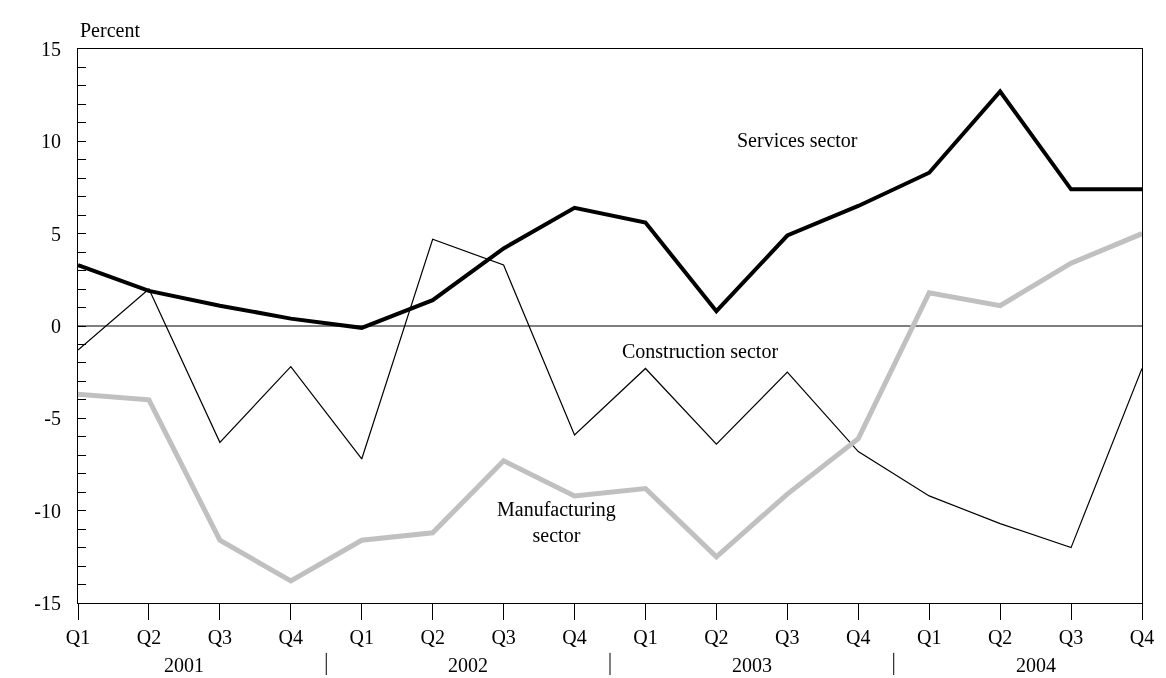 This screenshot has height=678, width=1166. What do you see at coordinates (47, 510) in the screenshot?
I see `y-tick-label: -10` at bounding box center [47, 510].